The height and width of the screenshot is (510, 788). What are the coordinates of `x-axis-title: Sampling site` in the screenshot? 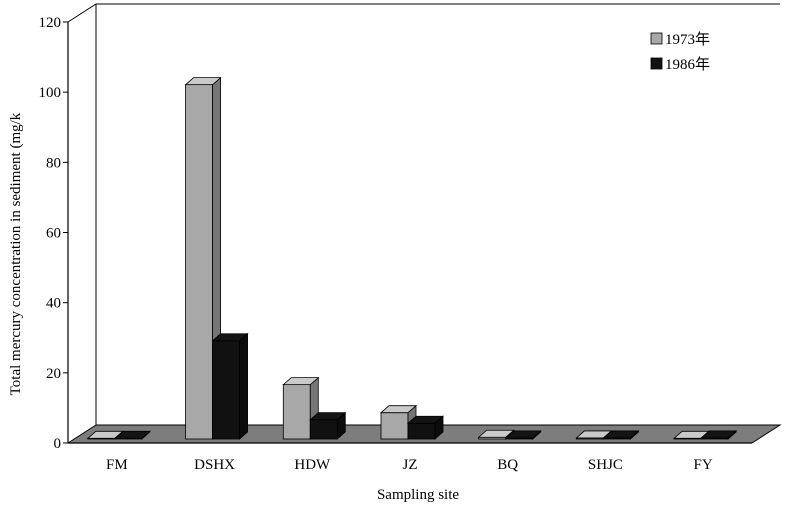 It's located at (418, 495).